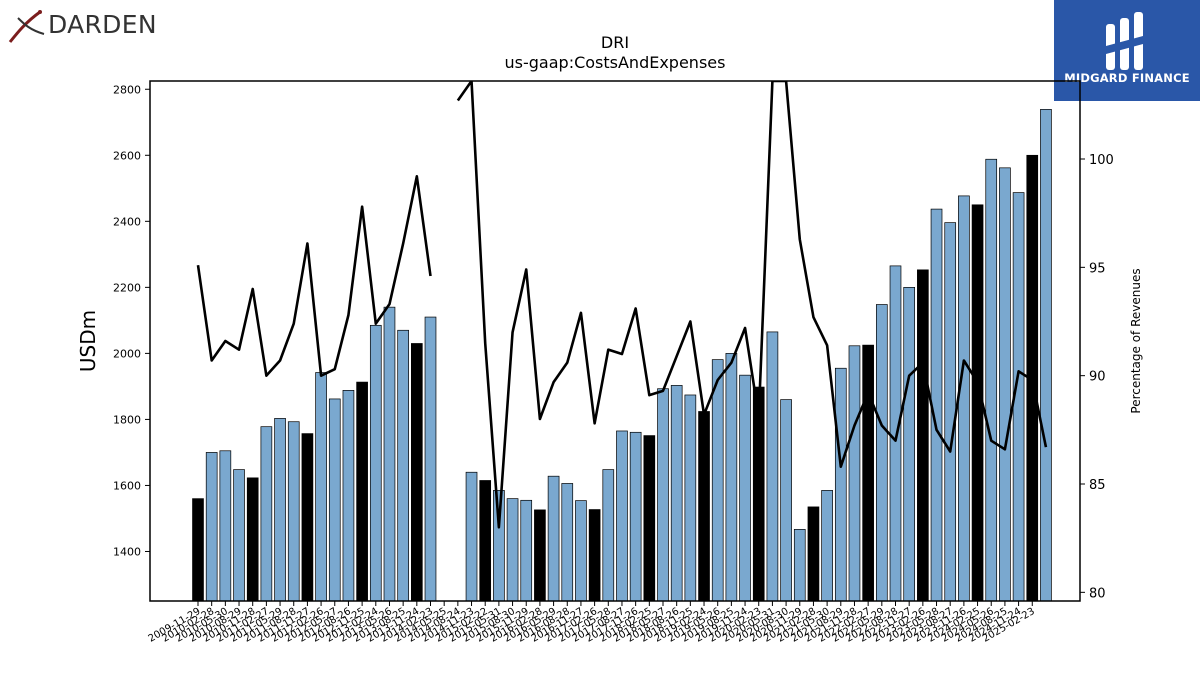  I want to click on y-tick-label: 1600, so click(127, 485).